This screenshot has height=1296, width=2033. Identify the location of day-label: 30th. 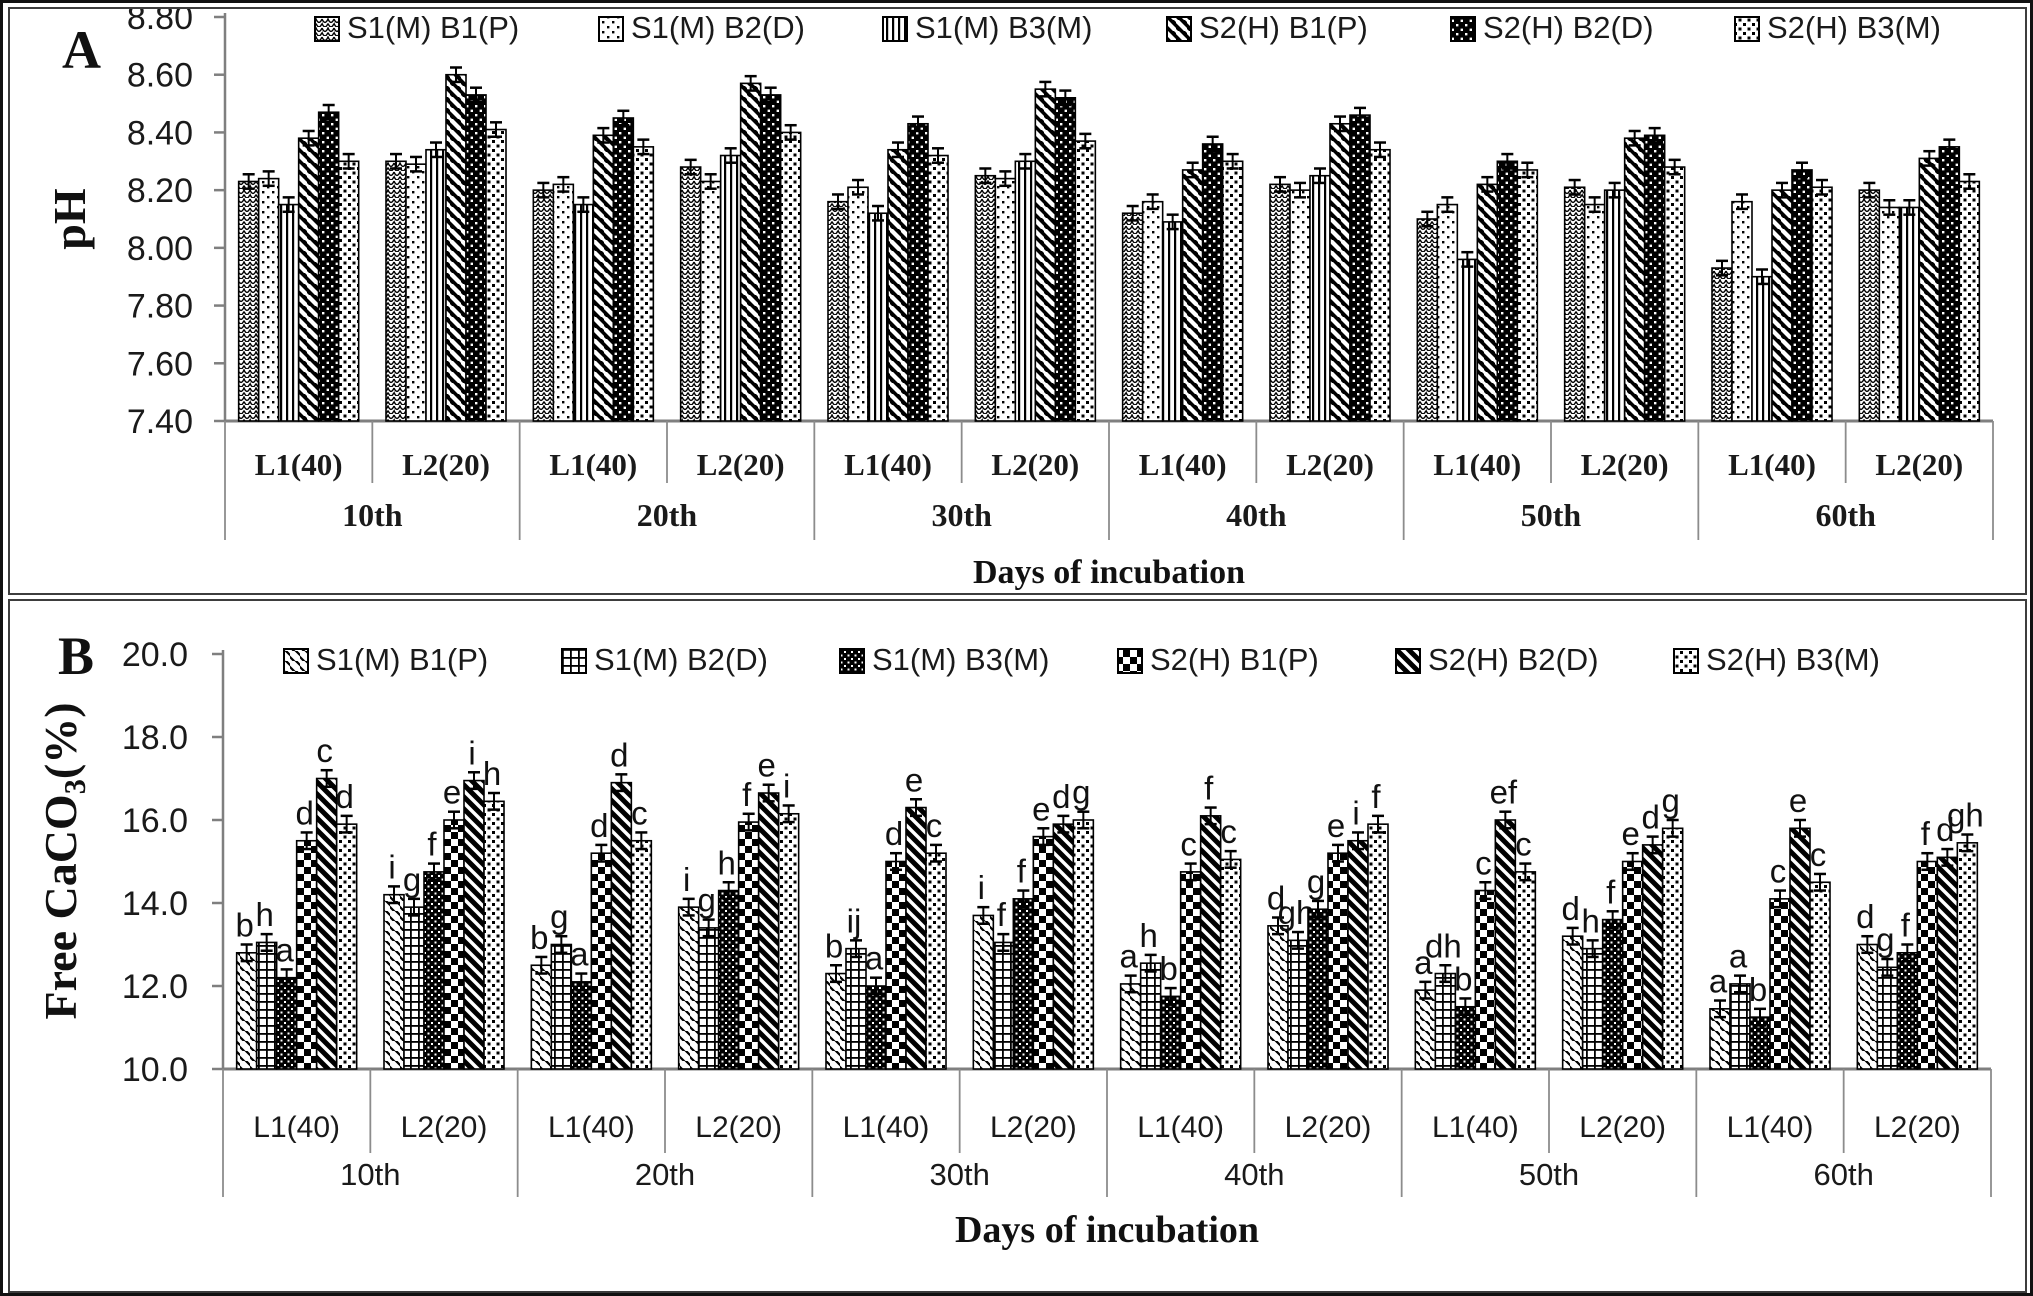
(961, 515).